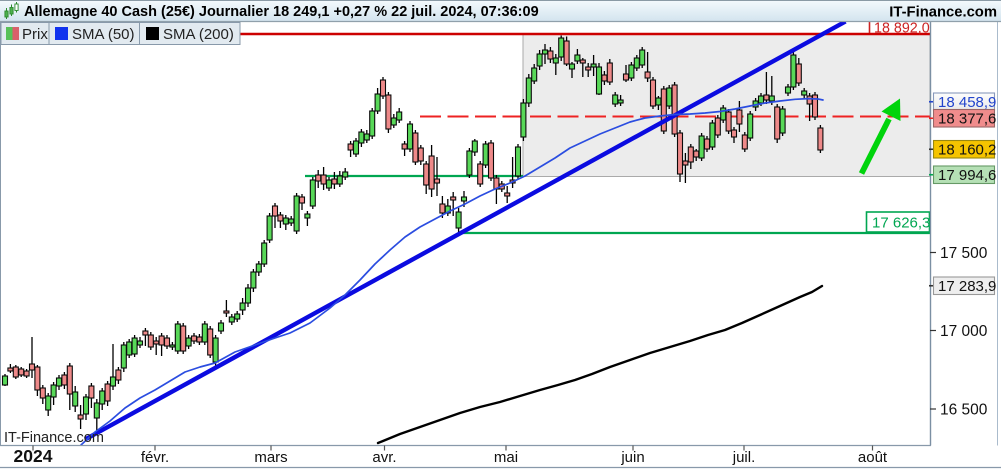  What do you see at coordinates (964, 410) in the screenshot?
I see `svg-text: 16 500` at bounding box center [964, 410].